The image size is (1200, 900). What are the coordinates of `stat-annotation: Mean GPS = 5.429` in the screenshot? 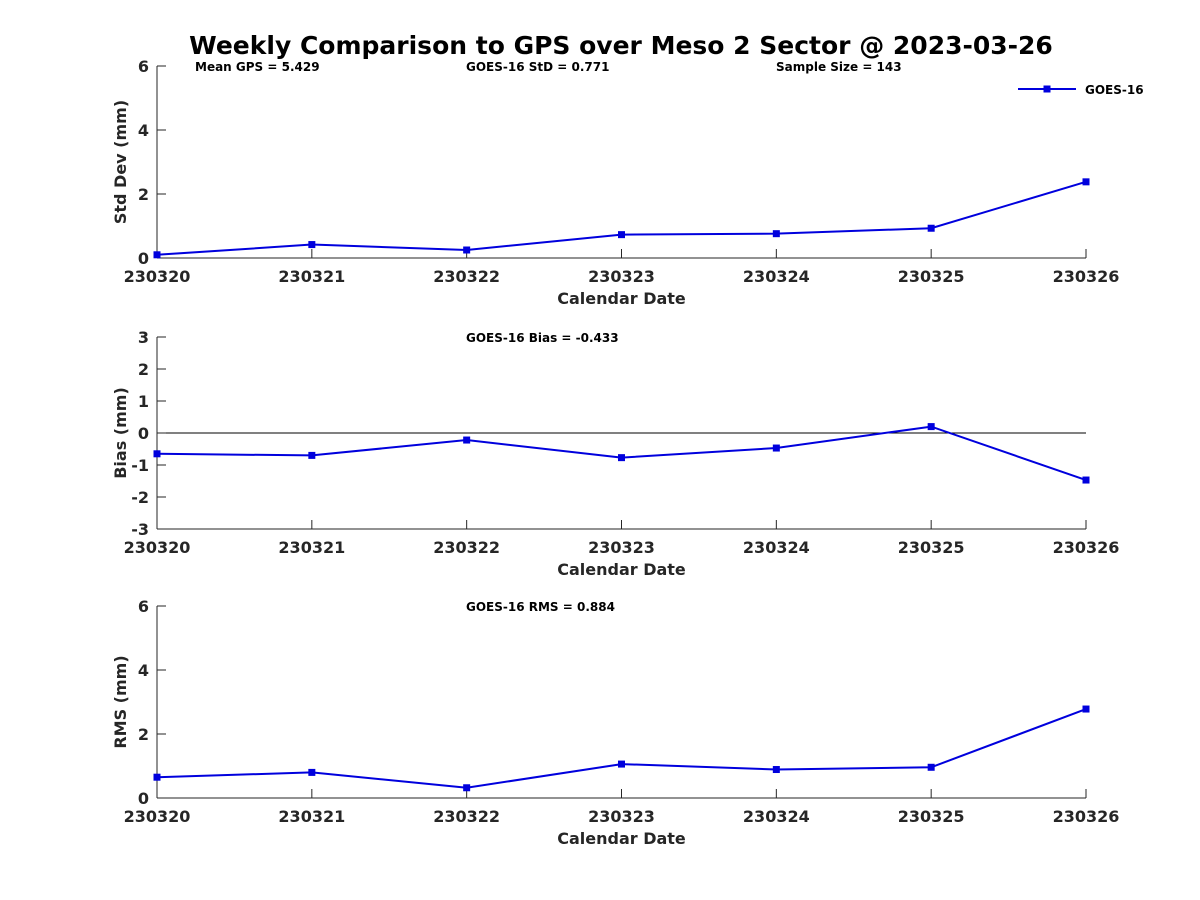 It's located at (257, 67).